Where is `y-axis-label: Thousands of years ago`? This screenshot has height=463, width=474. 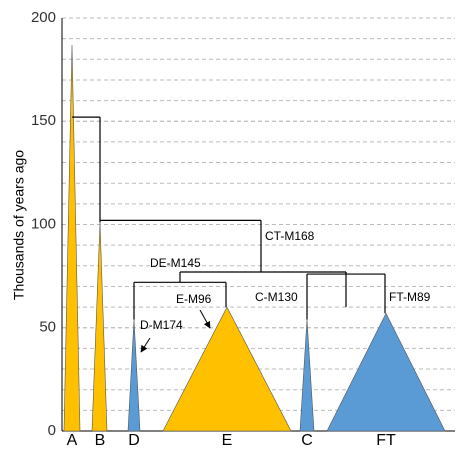
y-axis-label: Thousands of years ago is located at coordinates (19, 225).